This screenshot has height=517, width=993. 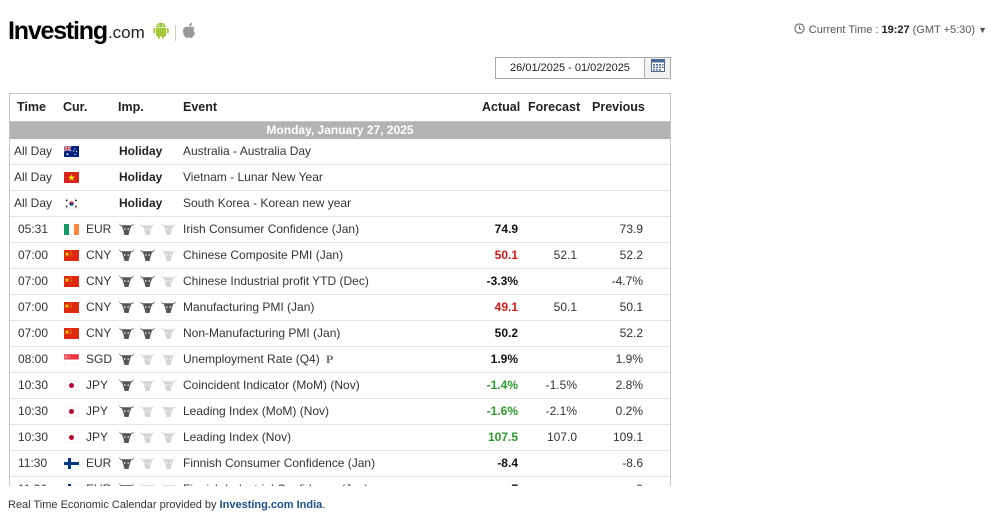 What do you see at coordinates (33, 151) in the screenshot?
I see `event-time: All Day` at bounding box center [33, 151].